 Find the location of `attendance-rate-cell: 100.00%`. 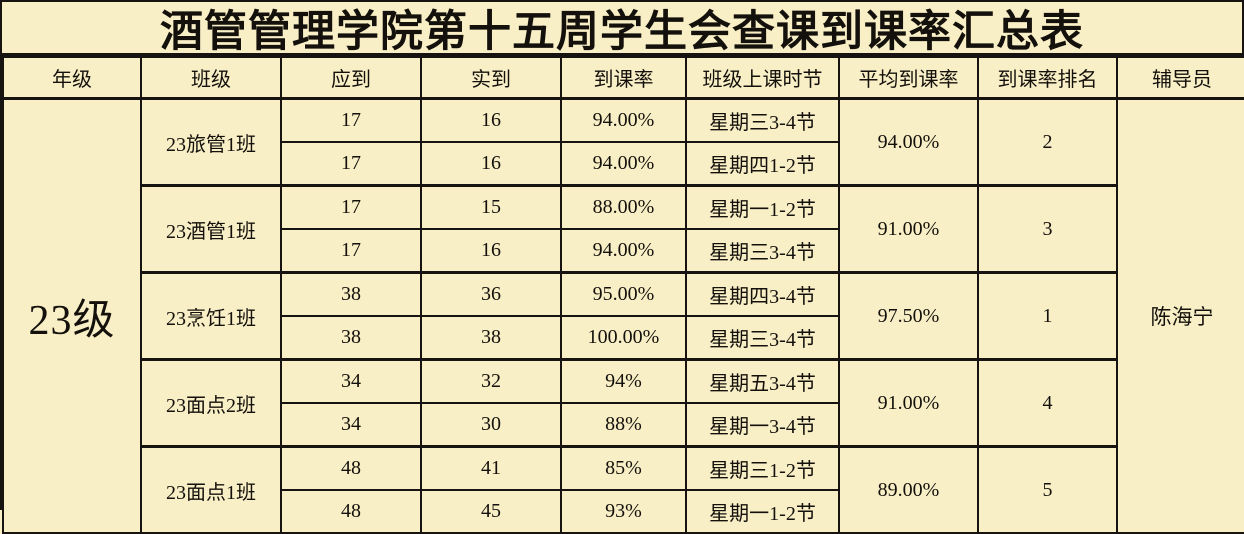

attendance-rate-cell: 100.00% is located at coordinates (623, 338).